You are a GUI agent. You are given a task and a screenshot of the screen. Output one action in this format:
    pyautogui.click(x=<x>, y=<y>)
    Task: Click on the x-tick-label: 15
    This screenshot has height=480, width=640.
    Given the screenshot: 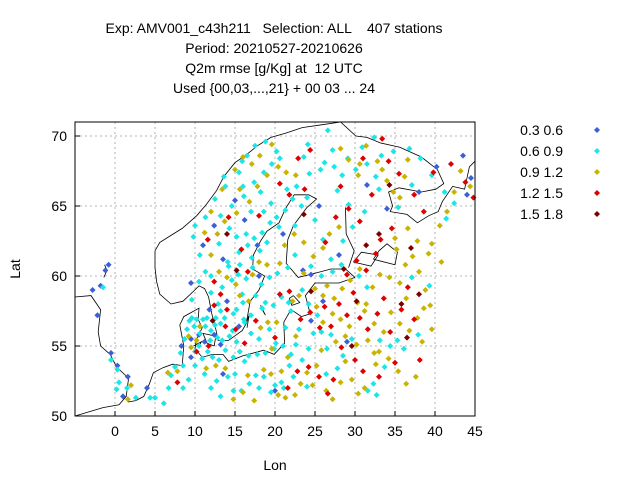 What is the action you would take?
    pyautogui.click(x=235, y=431)
    